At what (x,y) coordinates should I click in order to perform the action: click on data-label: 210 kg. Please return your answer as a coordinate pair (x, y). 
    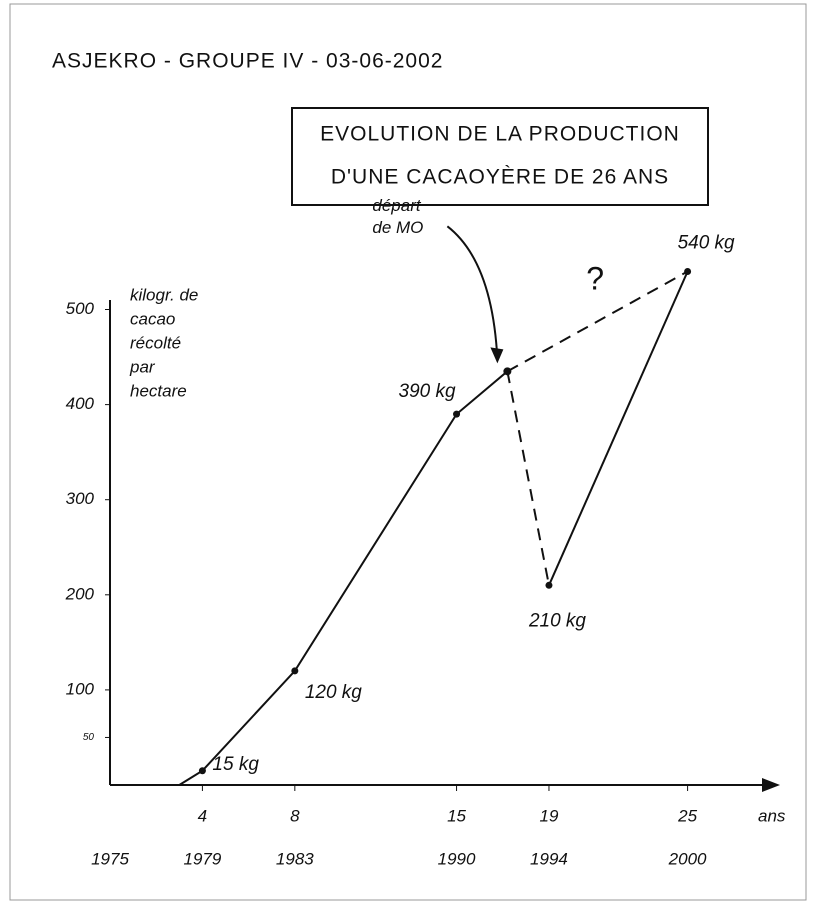
    Looking at the image, I should click on (557, 620).